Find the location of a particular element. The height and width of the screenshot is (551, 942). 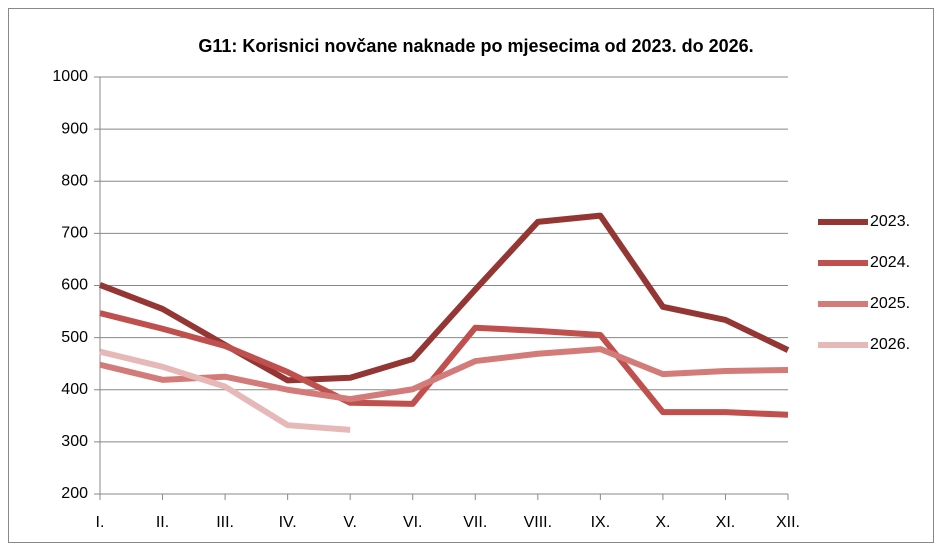

x-tick-label: X. is located at coordinates (662, 522).